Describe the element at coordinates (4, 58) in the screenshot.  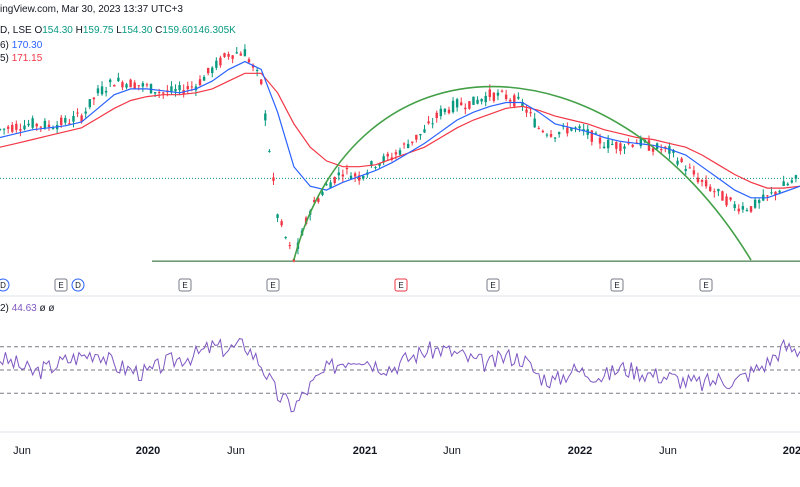
I see `ma-slow-prefix: 5)` at that location.